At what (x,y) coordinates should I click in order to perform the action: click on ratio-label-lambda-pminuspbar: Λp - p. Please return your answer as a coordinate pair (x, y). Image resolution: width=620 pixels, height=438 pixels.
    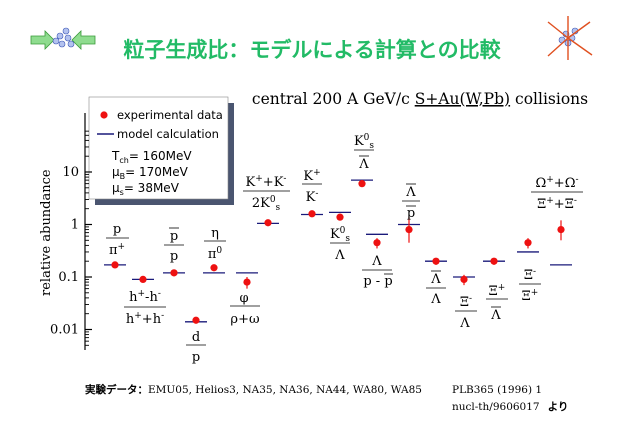
    Looking at the image, I should click on (377, 271).